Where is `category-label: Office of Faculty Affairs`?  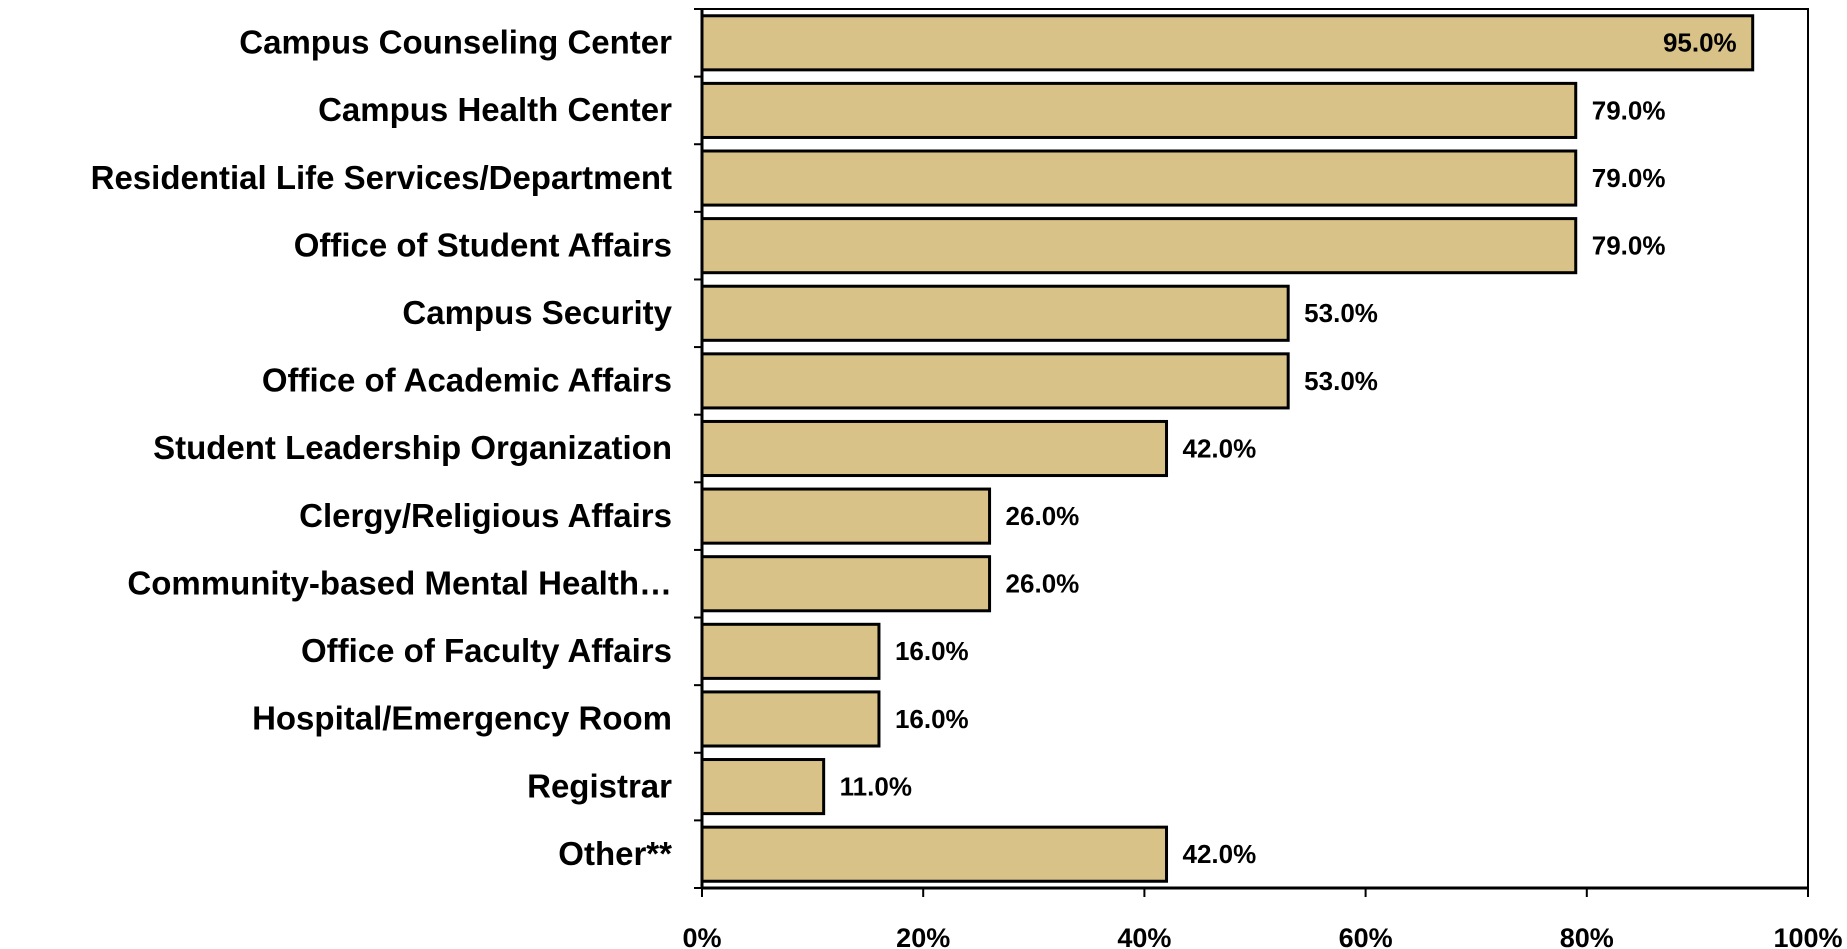
category-label: Office of Faculty Affairs is located at coordinates (486, 650).